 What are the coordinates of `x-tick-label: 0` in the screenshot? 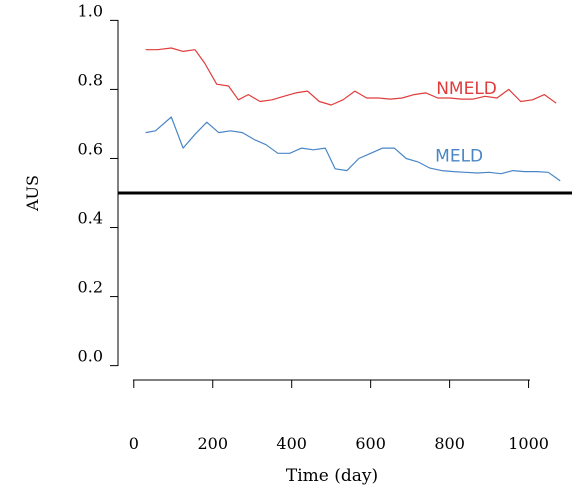 It's located at (134, 443).